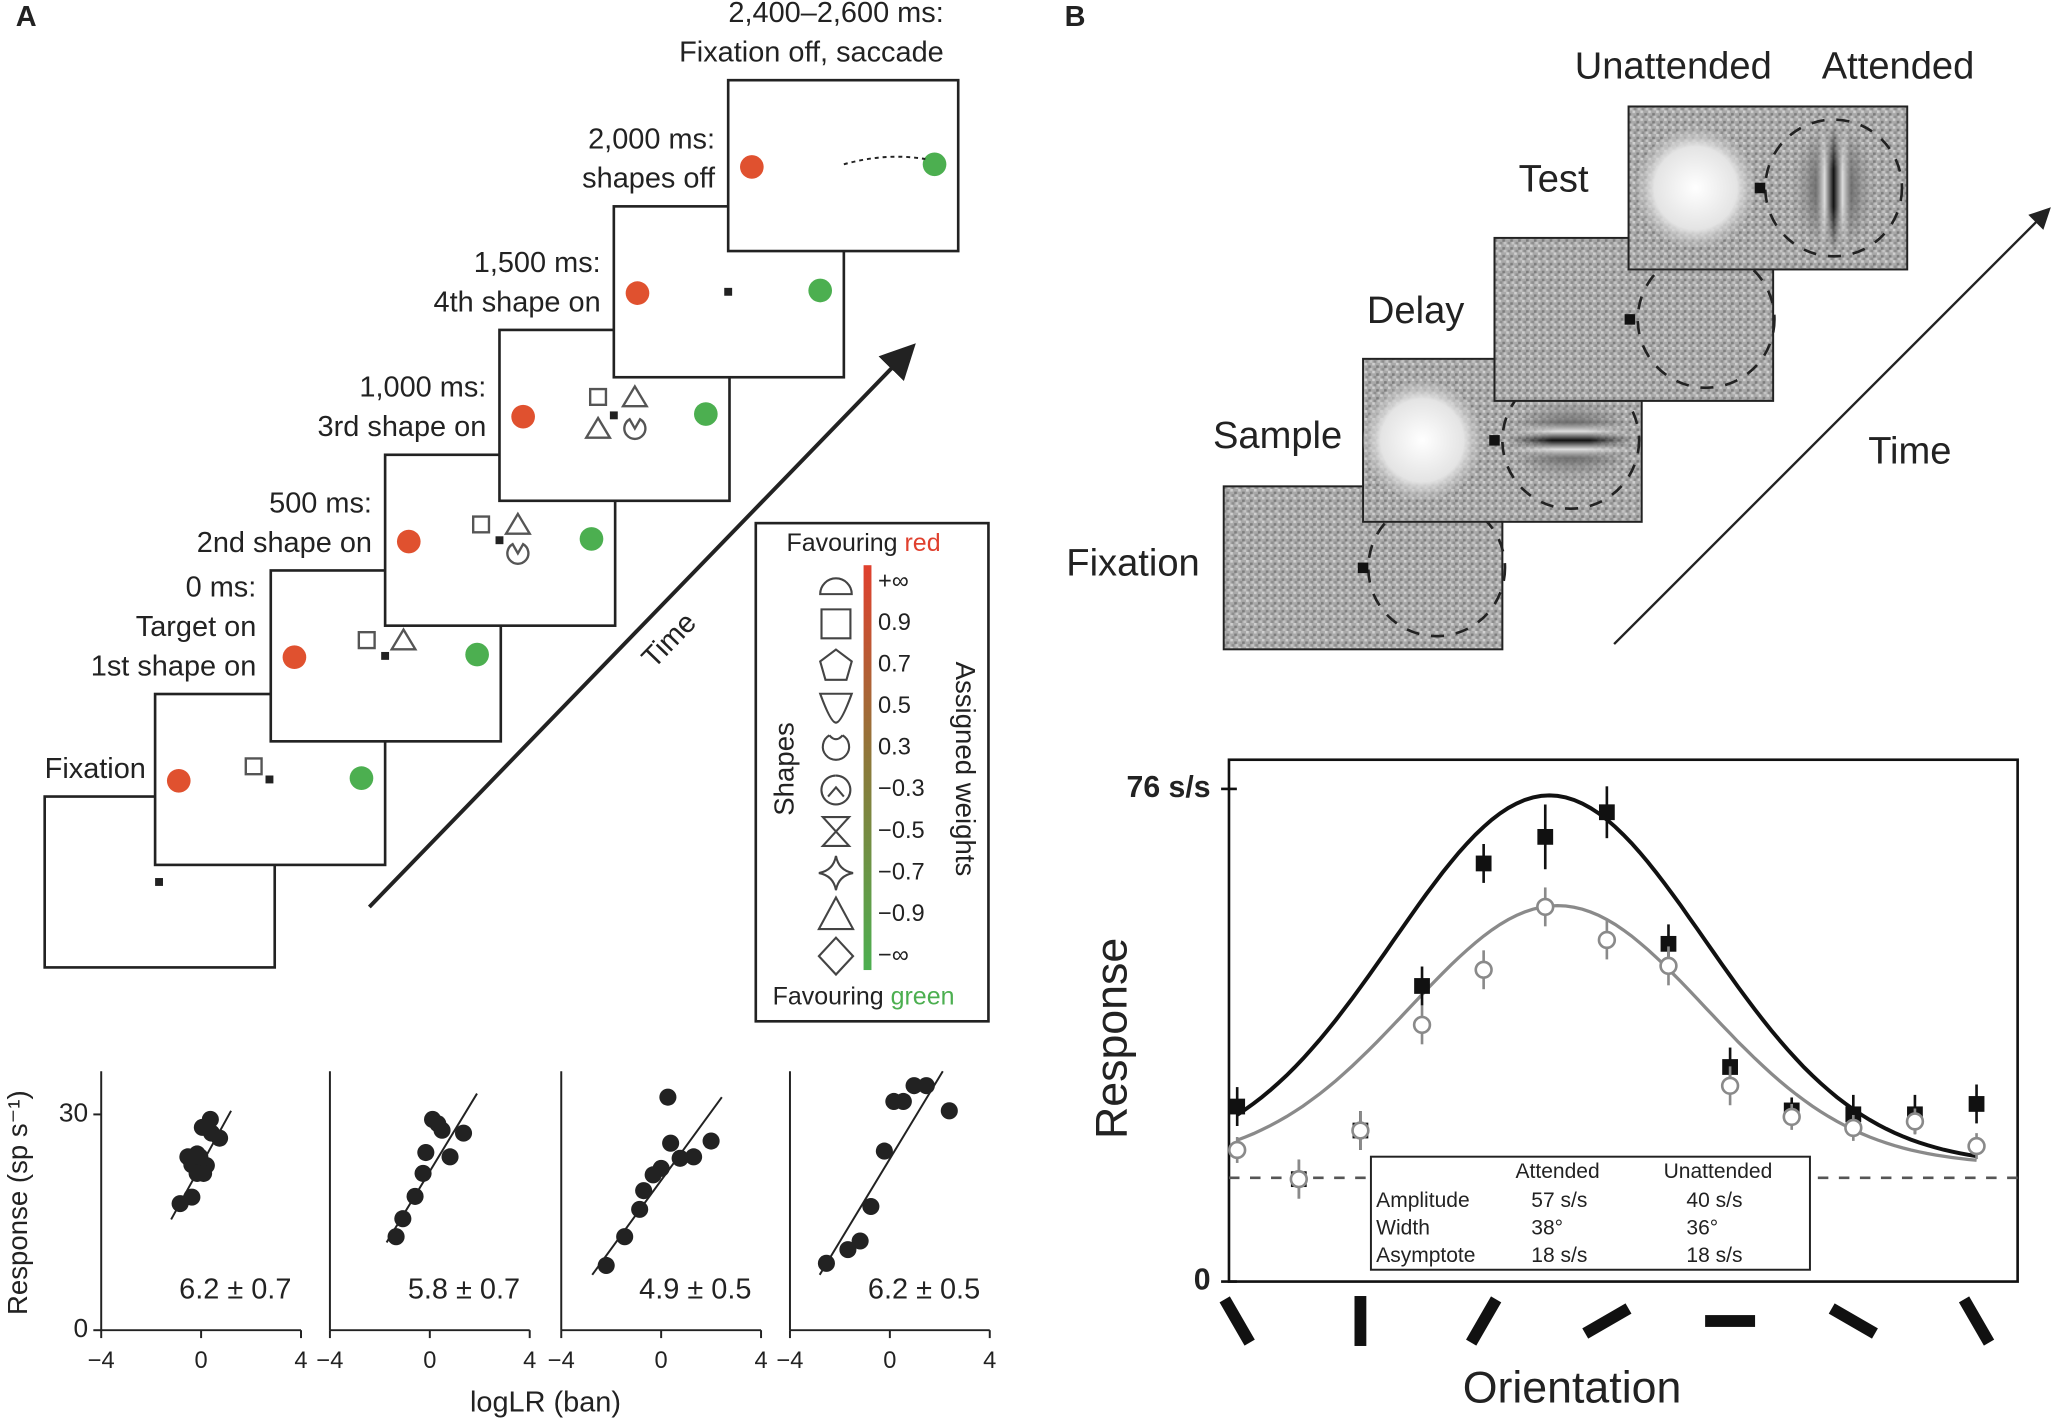 The width and height of the screenshot is (2061, 1423). I want to click on weight-label: −0.5, so click(901, 831).